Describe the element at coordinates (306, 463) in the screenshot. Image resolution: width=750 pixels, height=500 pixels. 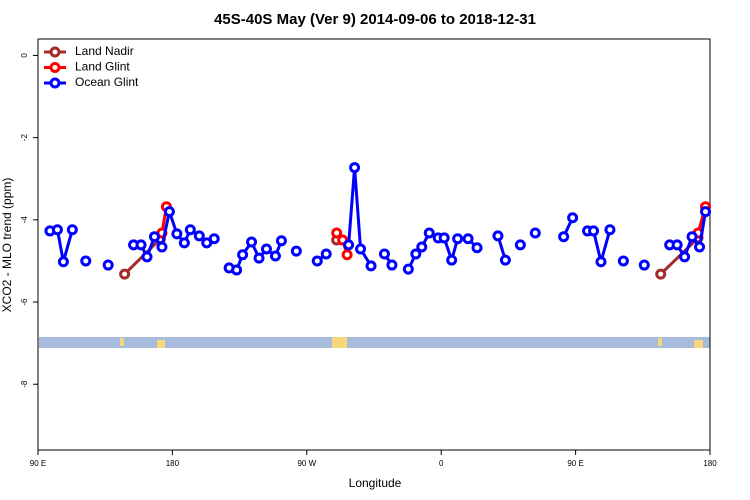
I see `x-tick-label: 90 W` at that location.